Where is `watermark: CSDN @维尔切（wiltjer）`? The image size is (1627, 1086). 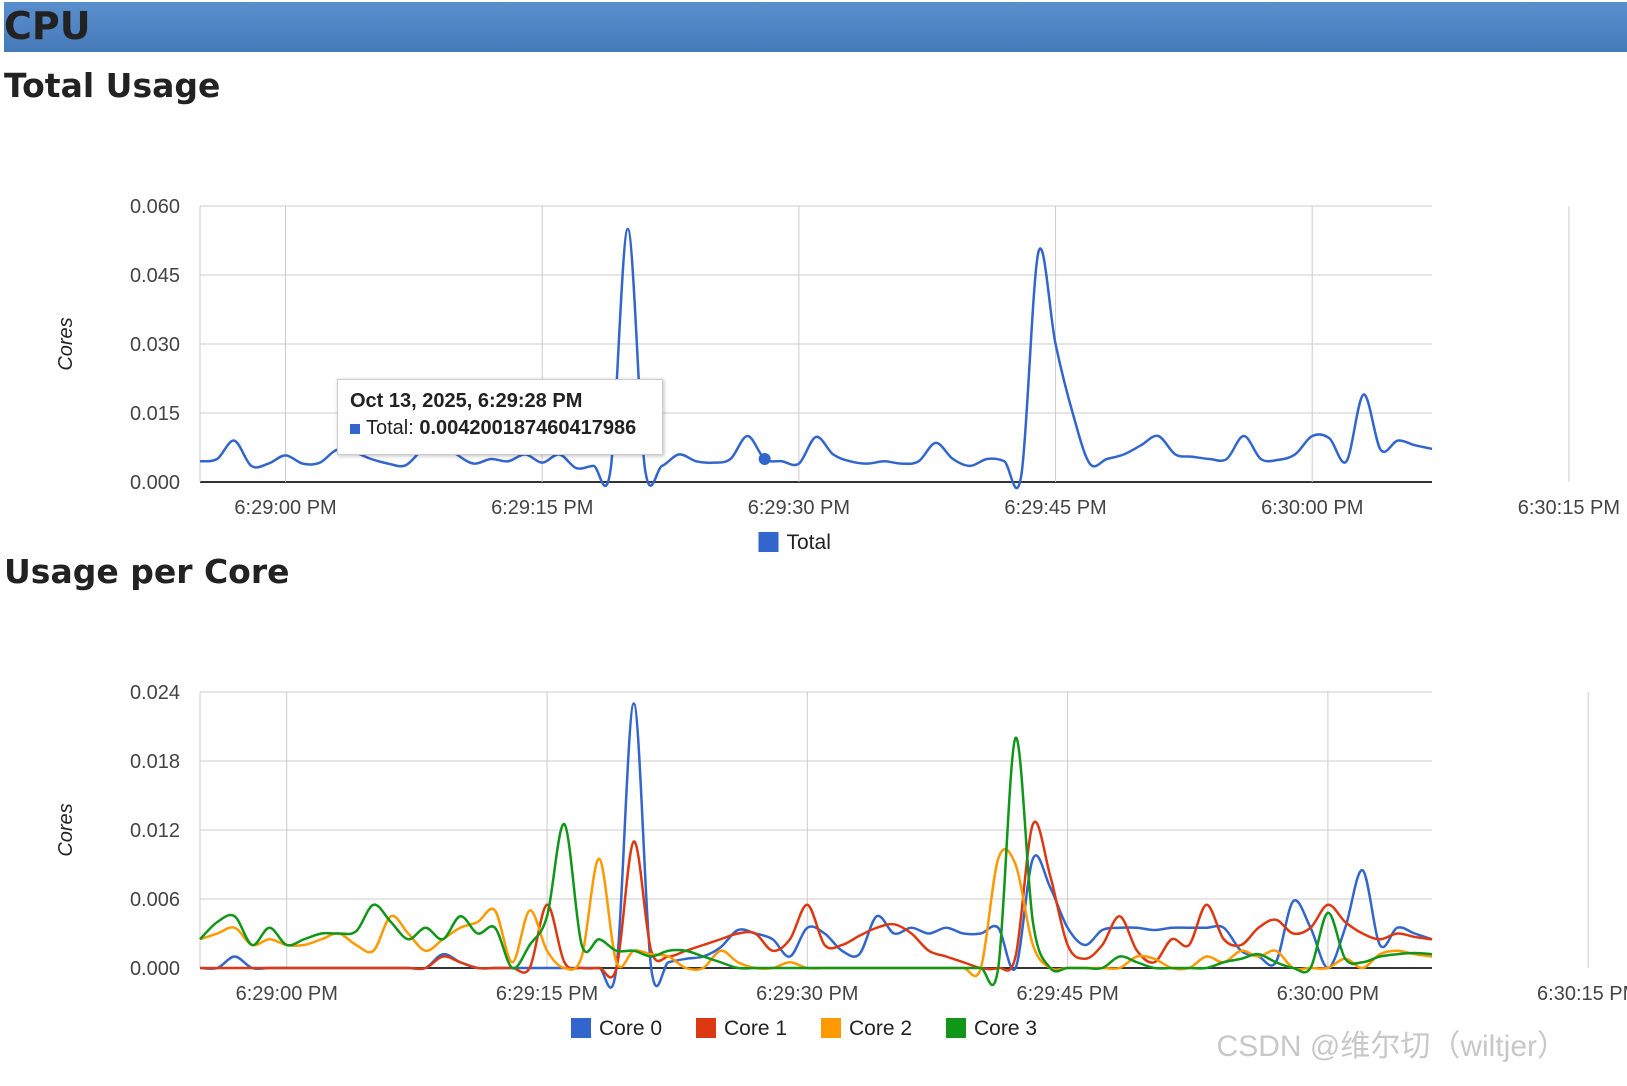
watermark: CSDN @维尔切（wiltjer） is located at coordinates (1391, 1046).